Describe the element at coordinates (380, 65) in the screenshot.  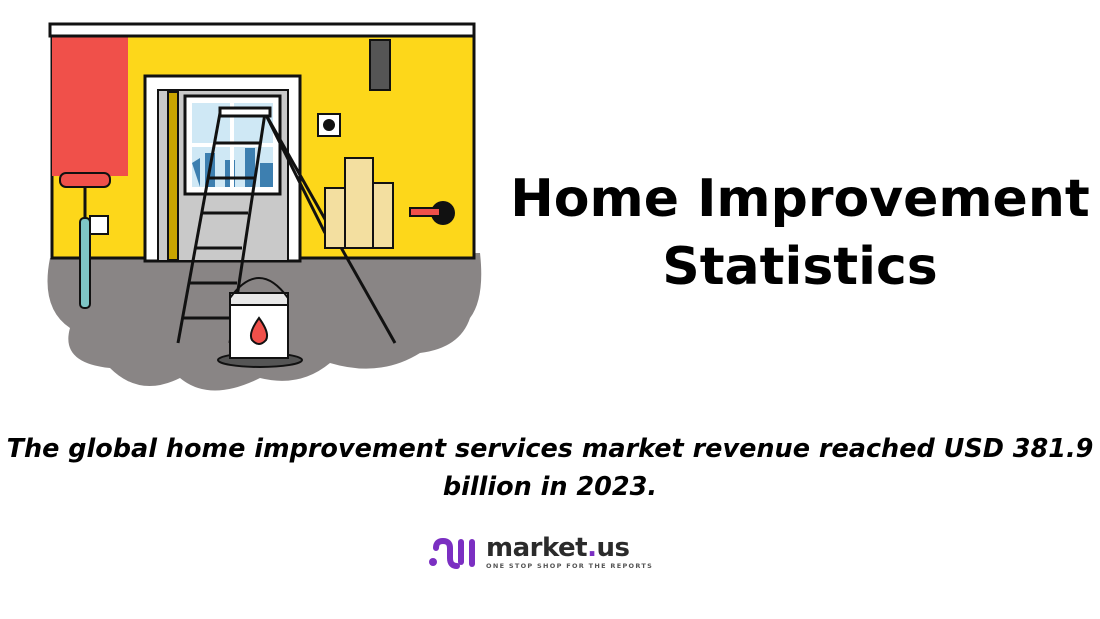
I see `ceiling-lamp` at that location.